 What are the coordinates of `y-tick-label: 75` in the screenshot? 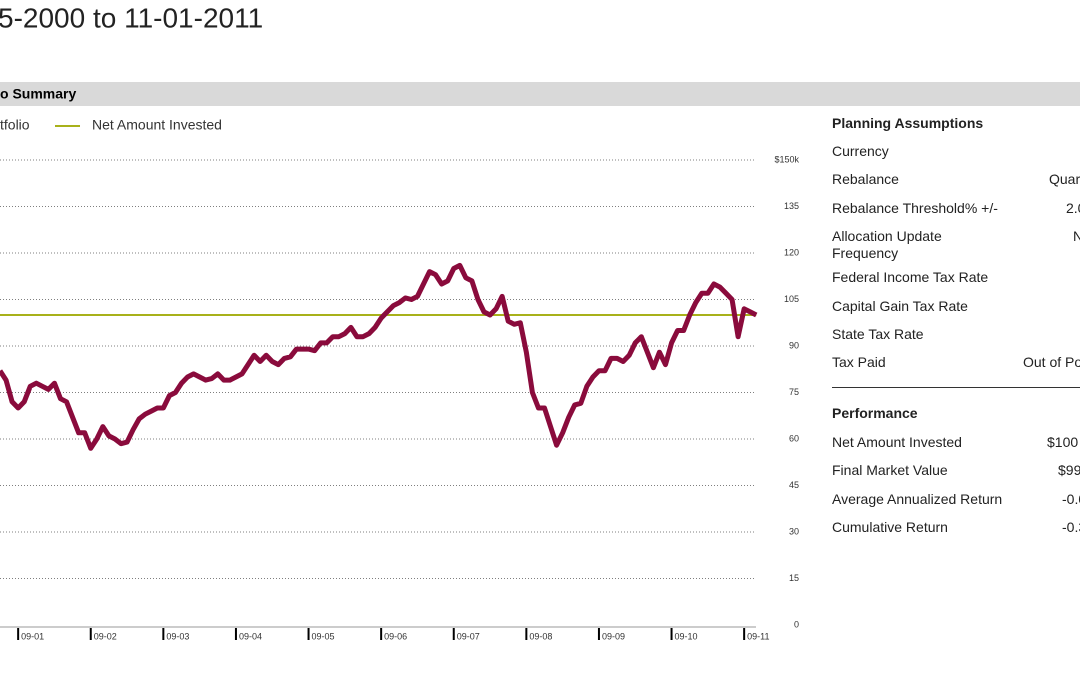 It's located at (794, 392).